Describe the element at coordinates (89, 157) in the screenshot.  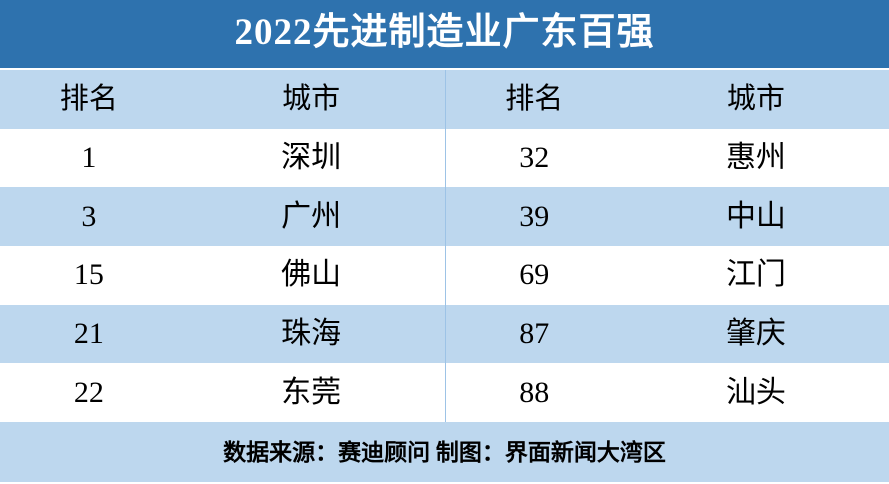
I see `rank-cell: 1` at that location.